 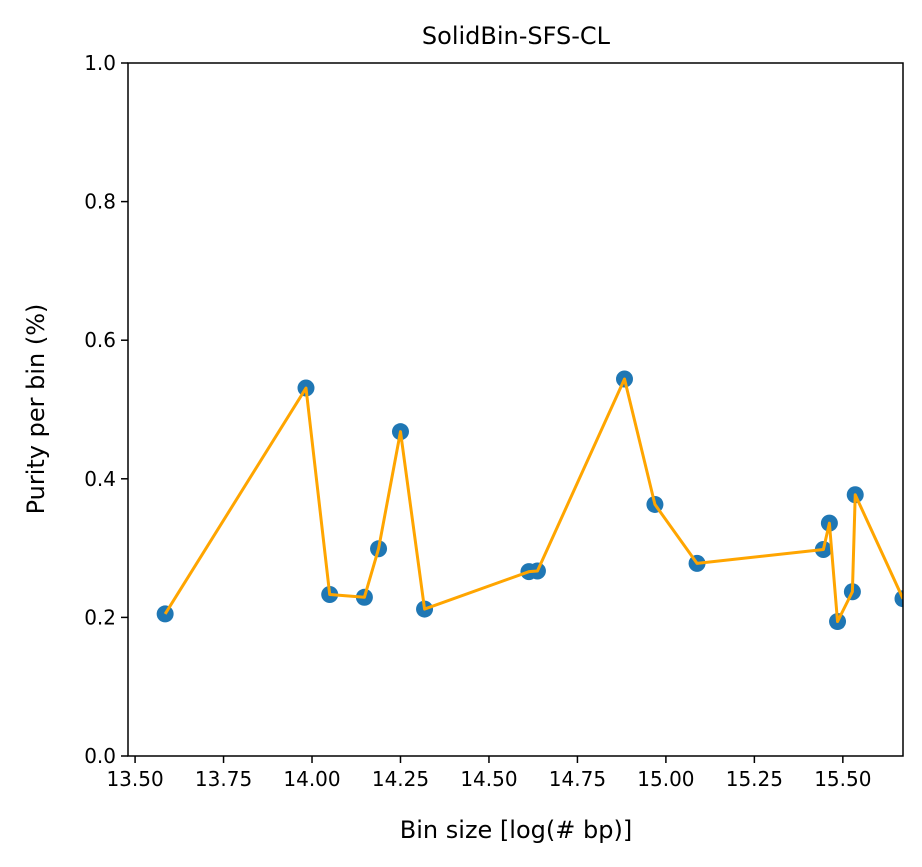 I want to click on y-axis: 0.0 0.2 0.4 0.6 0.8 1.0, so click(x=106, y=409).